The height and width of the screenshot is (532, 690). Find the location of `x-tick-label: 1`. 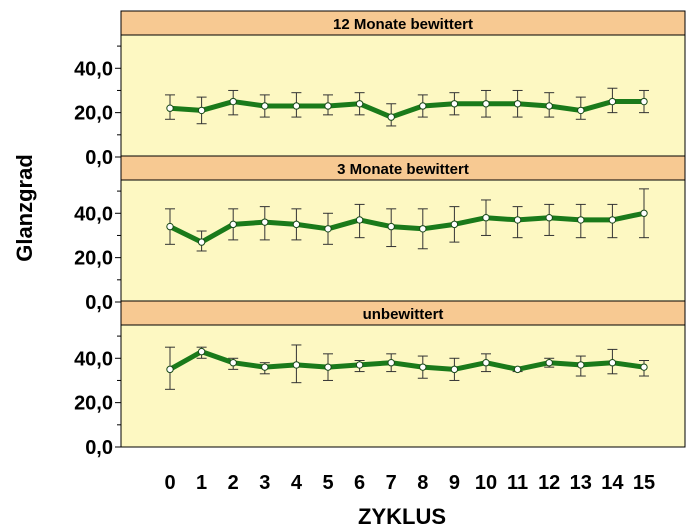

x-tick-label: 1 is located at coordinates (201, 483).